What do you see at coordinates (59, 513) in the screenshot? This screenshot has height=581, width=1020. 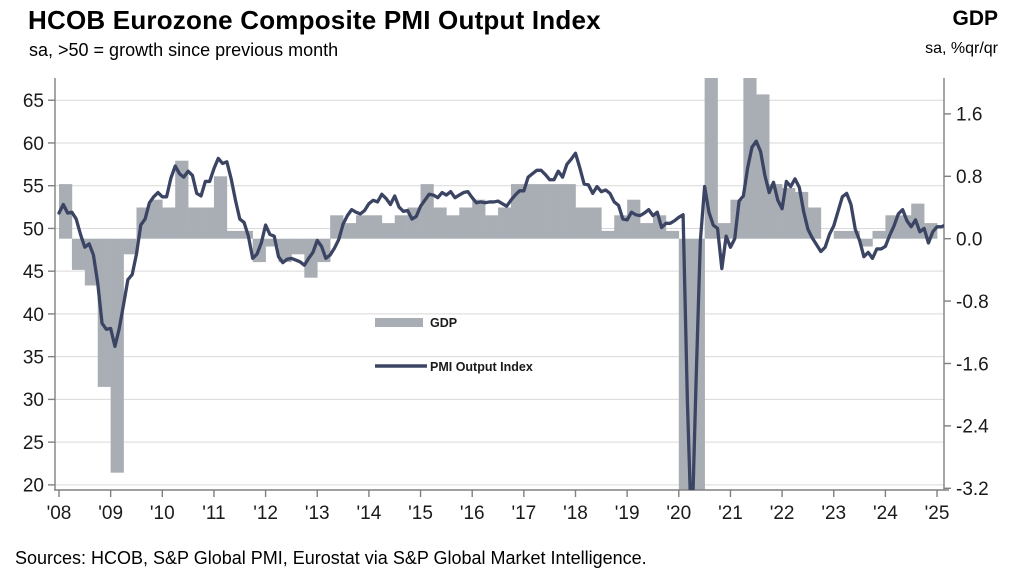 I see `x-axis-label: '08` at bounding box center [59, 513].